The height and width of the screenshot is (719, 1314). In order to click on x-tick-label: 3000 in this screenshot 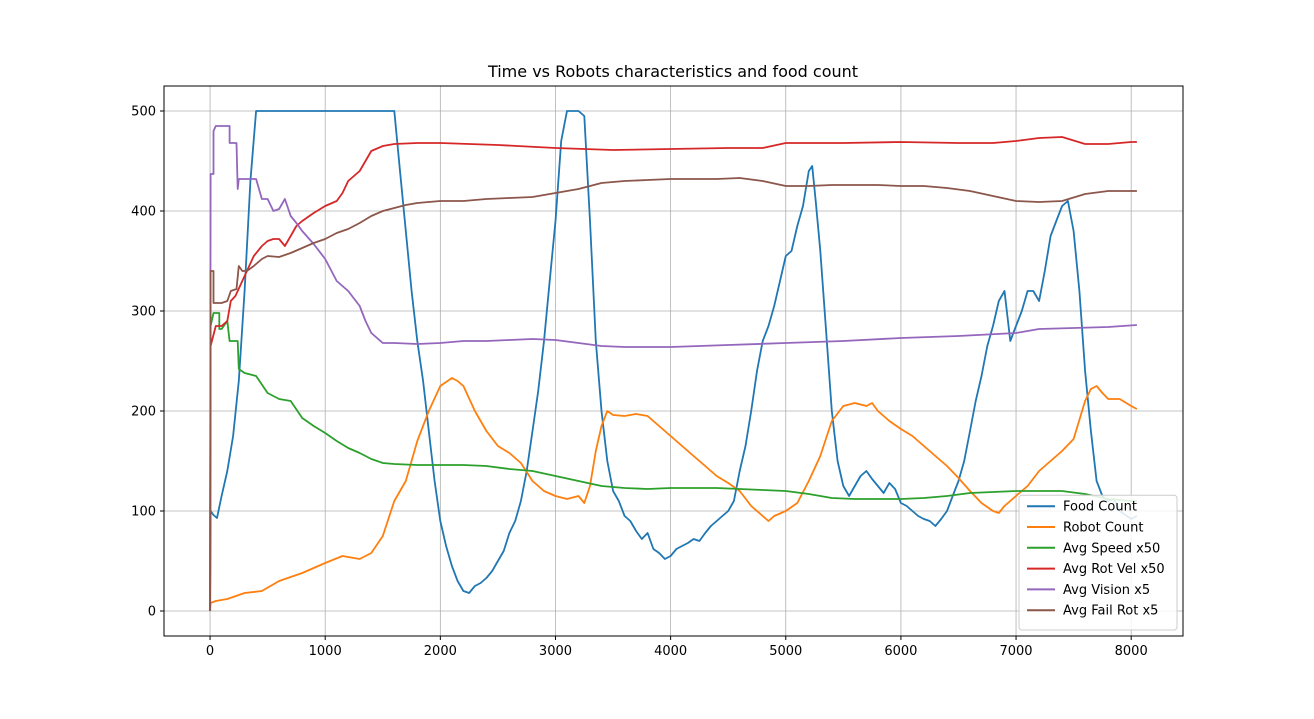, I will do `click(555, 651)`.